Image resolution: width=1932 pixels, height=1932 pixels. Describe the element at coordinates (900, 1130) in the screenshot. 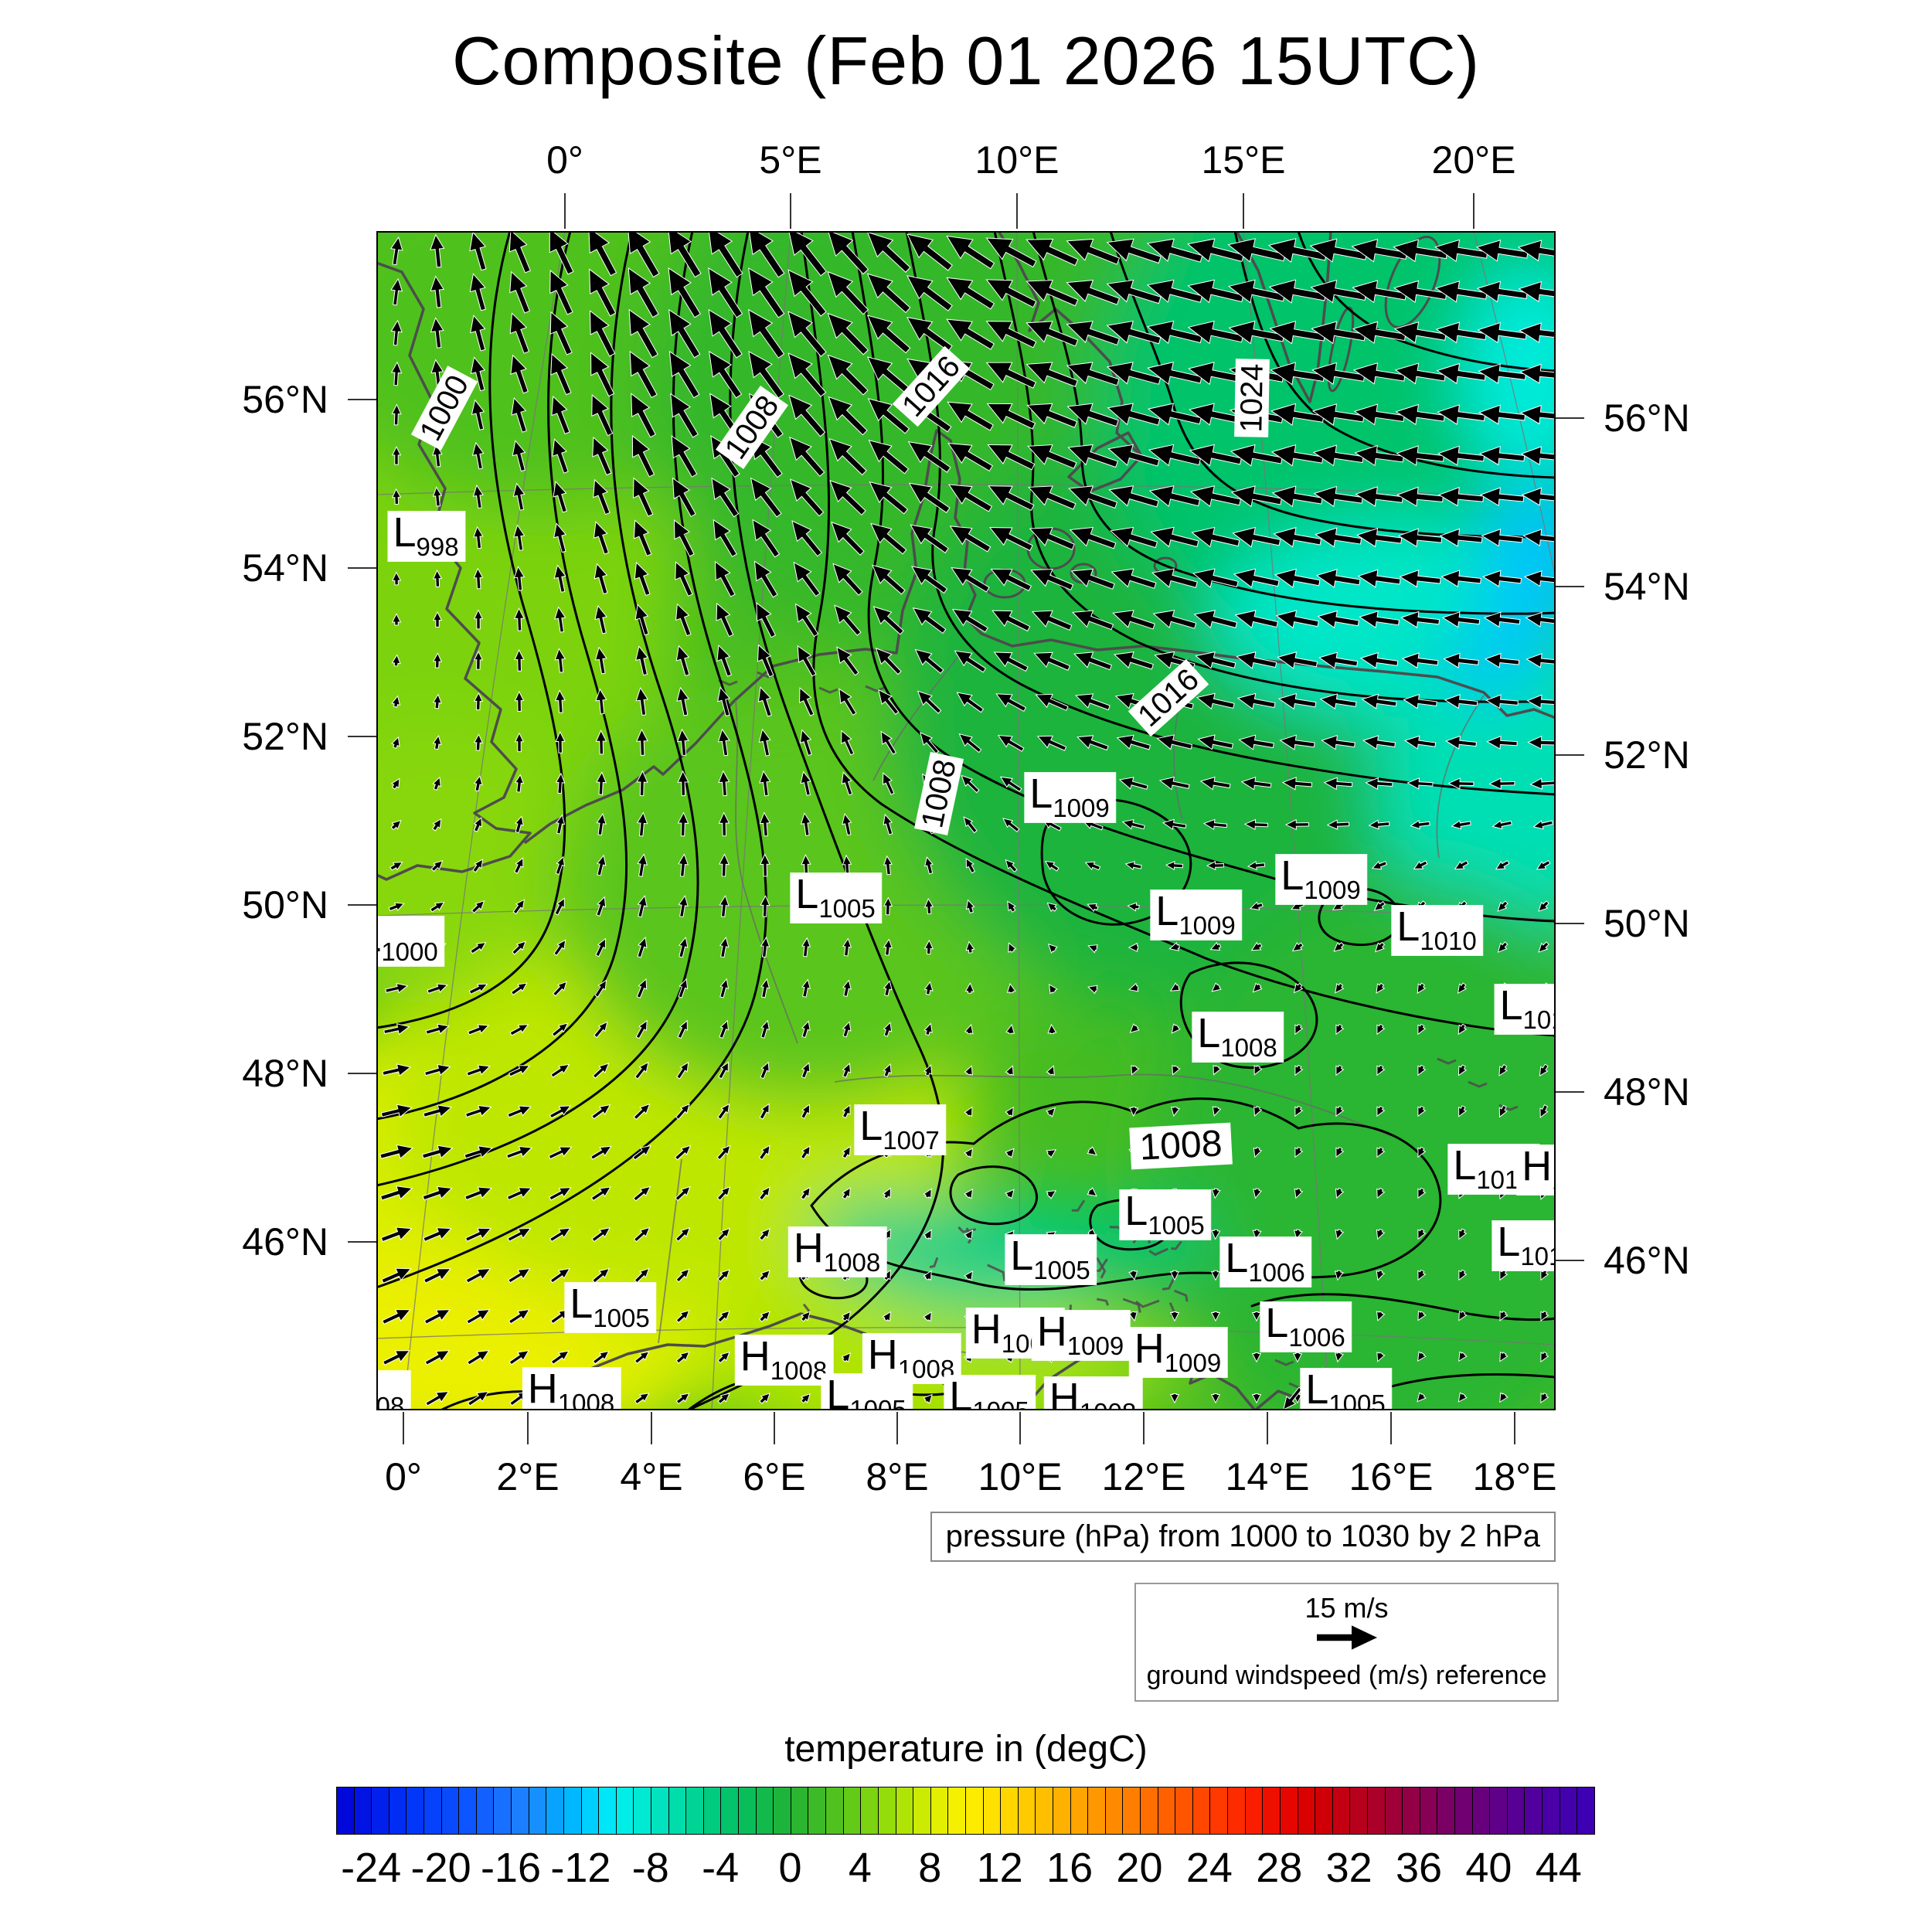

I see `pressure-center-l1007: L1007` at that location.